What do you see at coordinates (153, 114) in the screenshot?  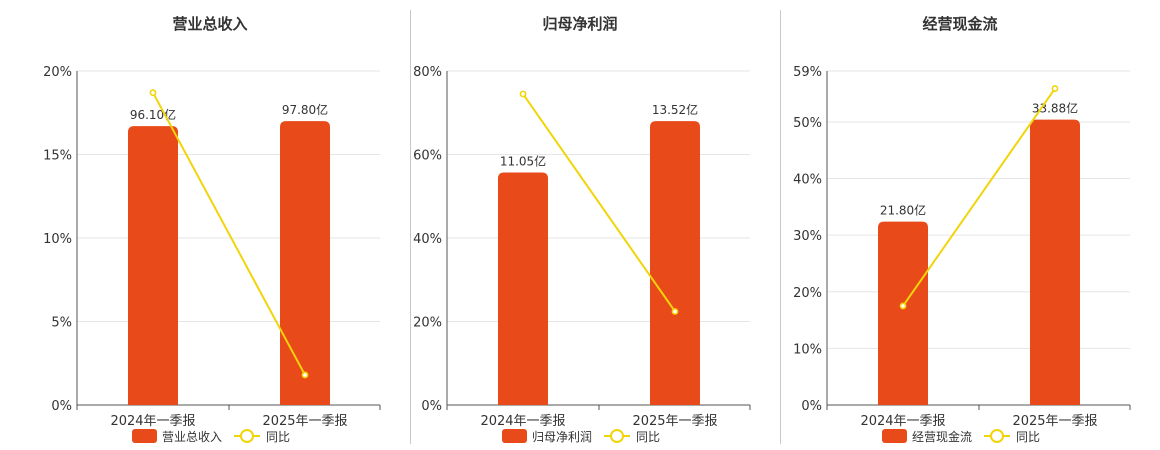 I see `bar-data-label: 96.10亿` at bounding box center [153, 114].